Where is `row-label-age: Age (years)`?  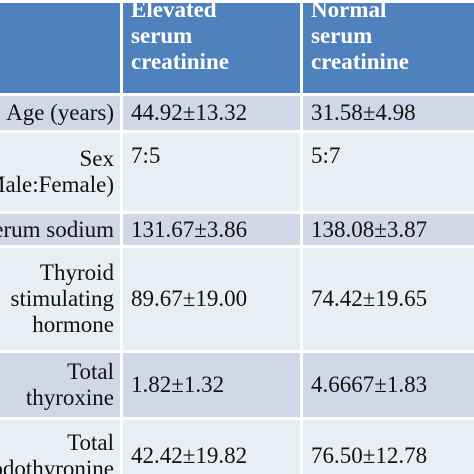
row-label-age: Age (years) is located at coordinates (61, 113).